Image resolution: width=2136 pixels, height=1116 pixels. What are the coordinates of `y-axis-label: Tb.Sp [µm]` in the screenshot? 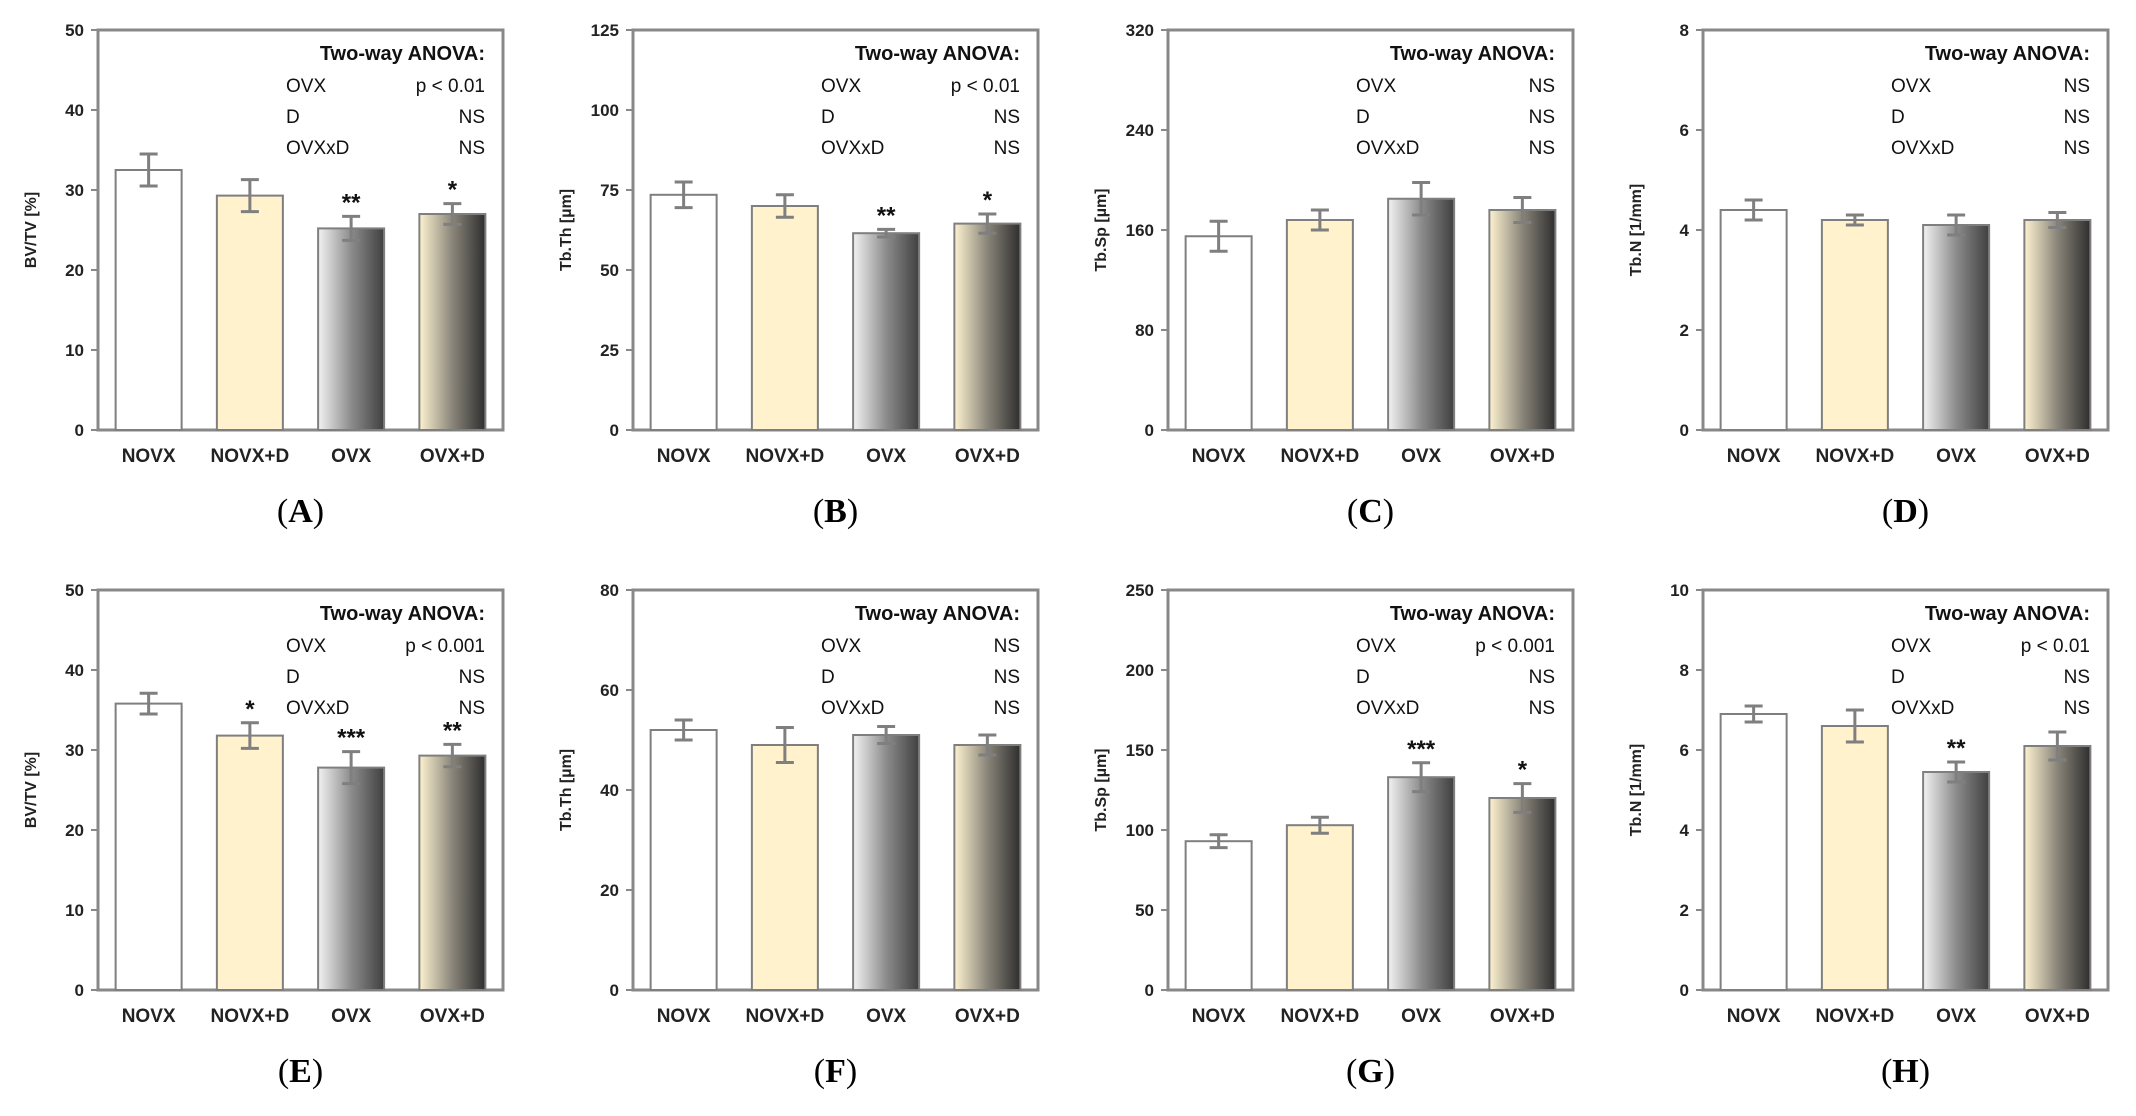 It's located at (1101, 230).